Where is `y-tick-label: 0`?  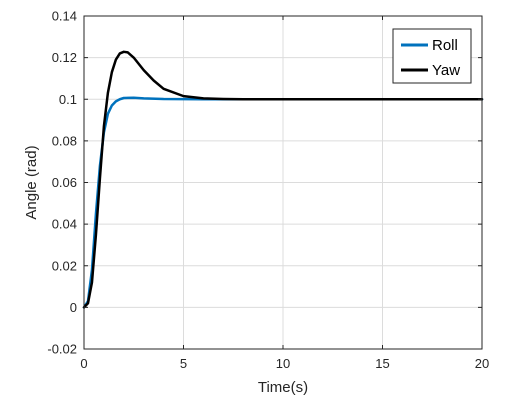
y-tick-label: 0 is located at coordinates (73, 307).